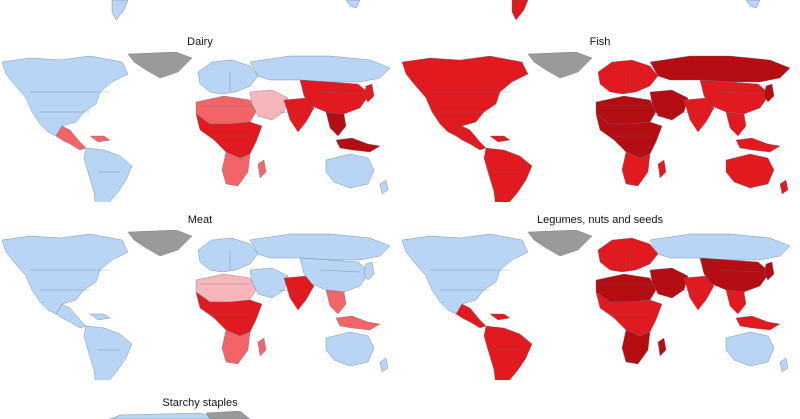 The image size is (800, 419). I want to click on panel-title-legumes: Legumes, nuts and seeds, so click(600, 220).